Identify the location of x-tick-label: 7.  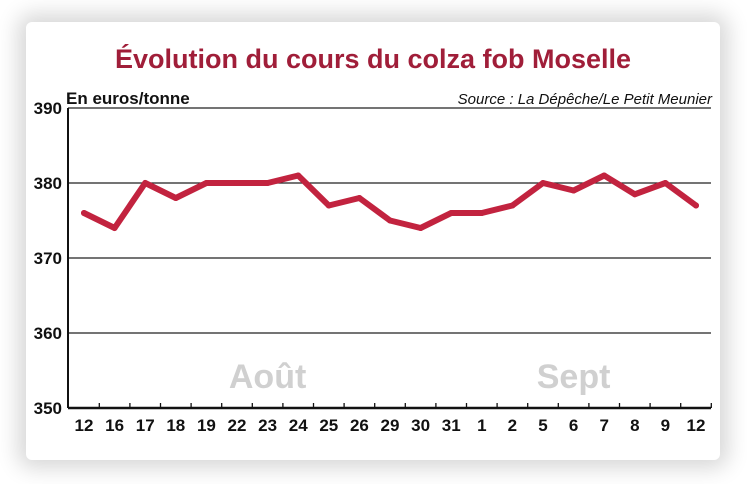
(603, 425).